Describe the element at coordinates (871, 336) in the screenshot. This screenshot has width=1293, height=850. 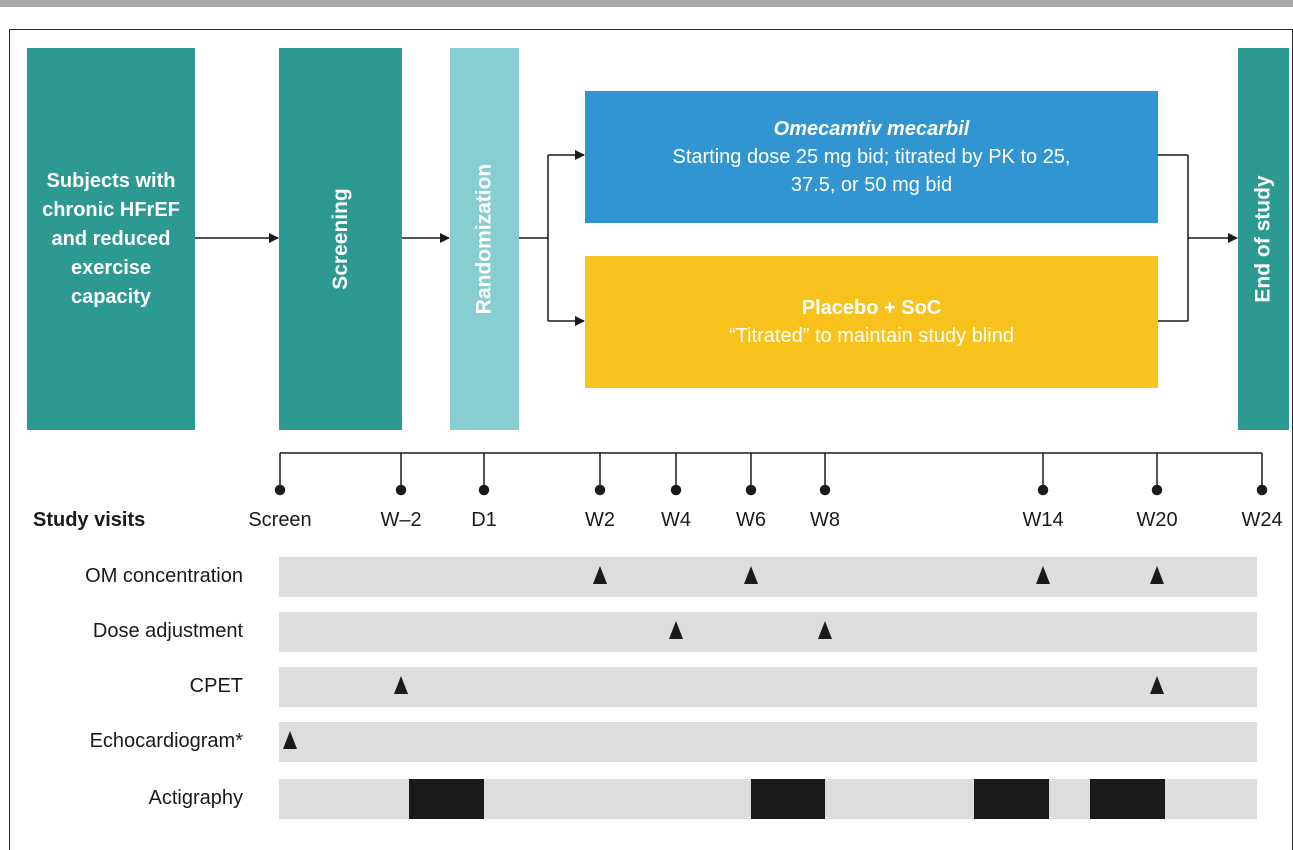
I see `placebo-arm-body: “Titrated” to maintain study blind` at that location.